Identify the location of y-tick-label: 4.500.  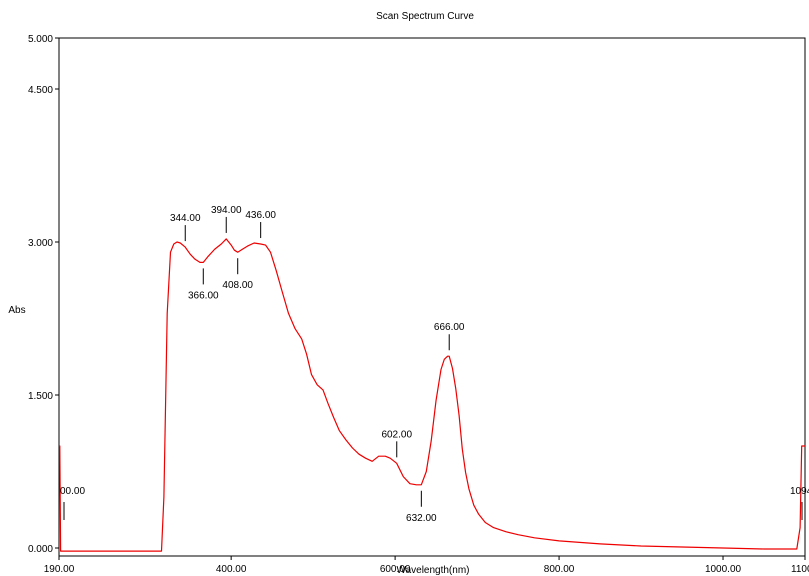
(40, 90).